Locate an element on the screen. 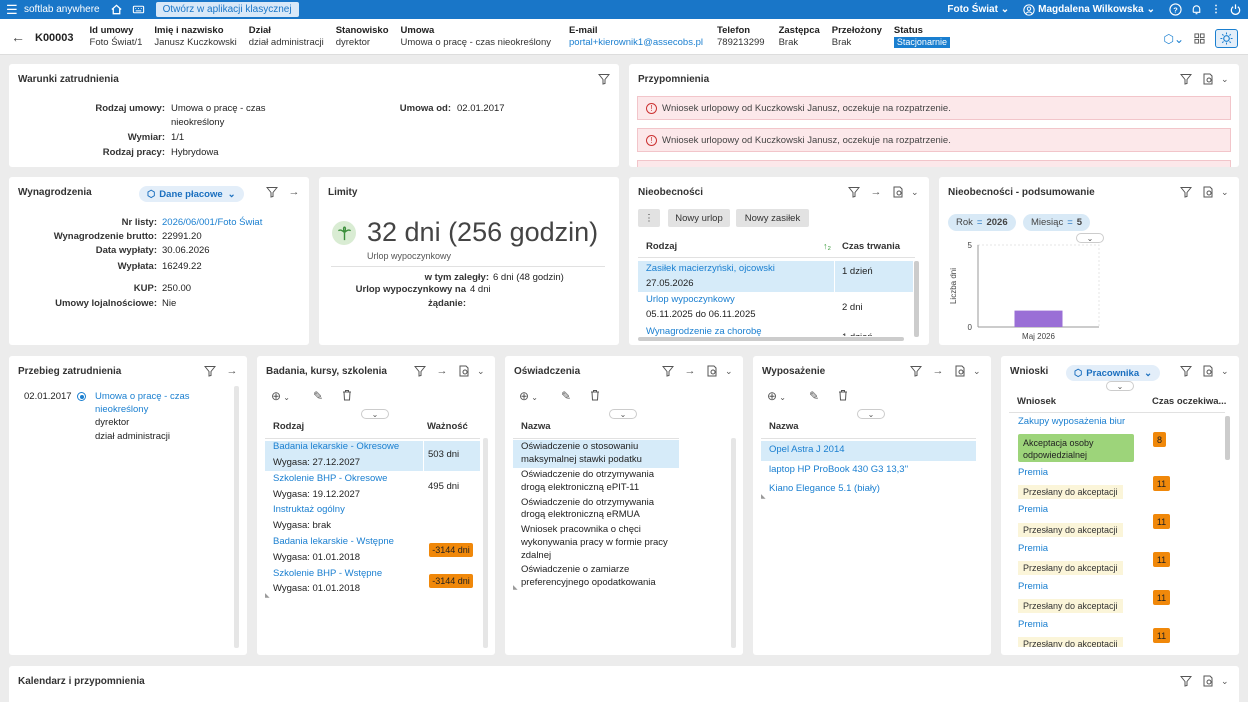 The image size is (1248, 702). new-leave-button: Nowy urlop is located at coordinates (699, 218).